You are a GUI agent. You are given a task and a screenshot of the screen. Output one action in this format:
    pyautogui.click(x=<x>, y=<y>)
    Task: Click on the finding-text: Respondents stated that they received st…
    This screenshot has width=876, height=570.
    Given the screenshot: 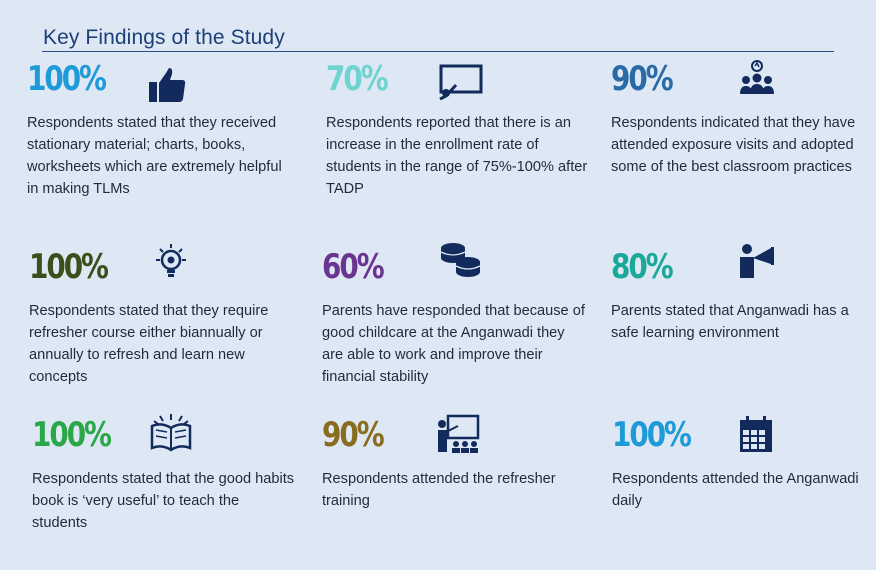 What is the action you would take?
    pyautogui.click(x=154, y=156)
    